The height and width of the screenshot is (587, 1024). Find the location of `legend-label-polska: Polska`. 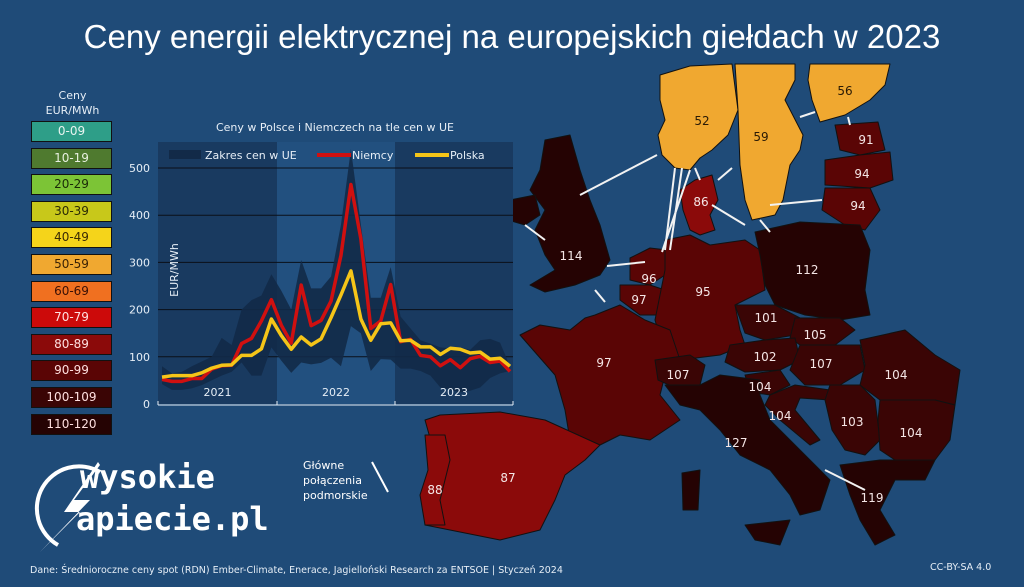

legend-label-polska: Polska is located at coordinates (467, 155).